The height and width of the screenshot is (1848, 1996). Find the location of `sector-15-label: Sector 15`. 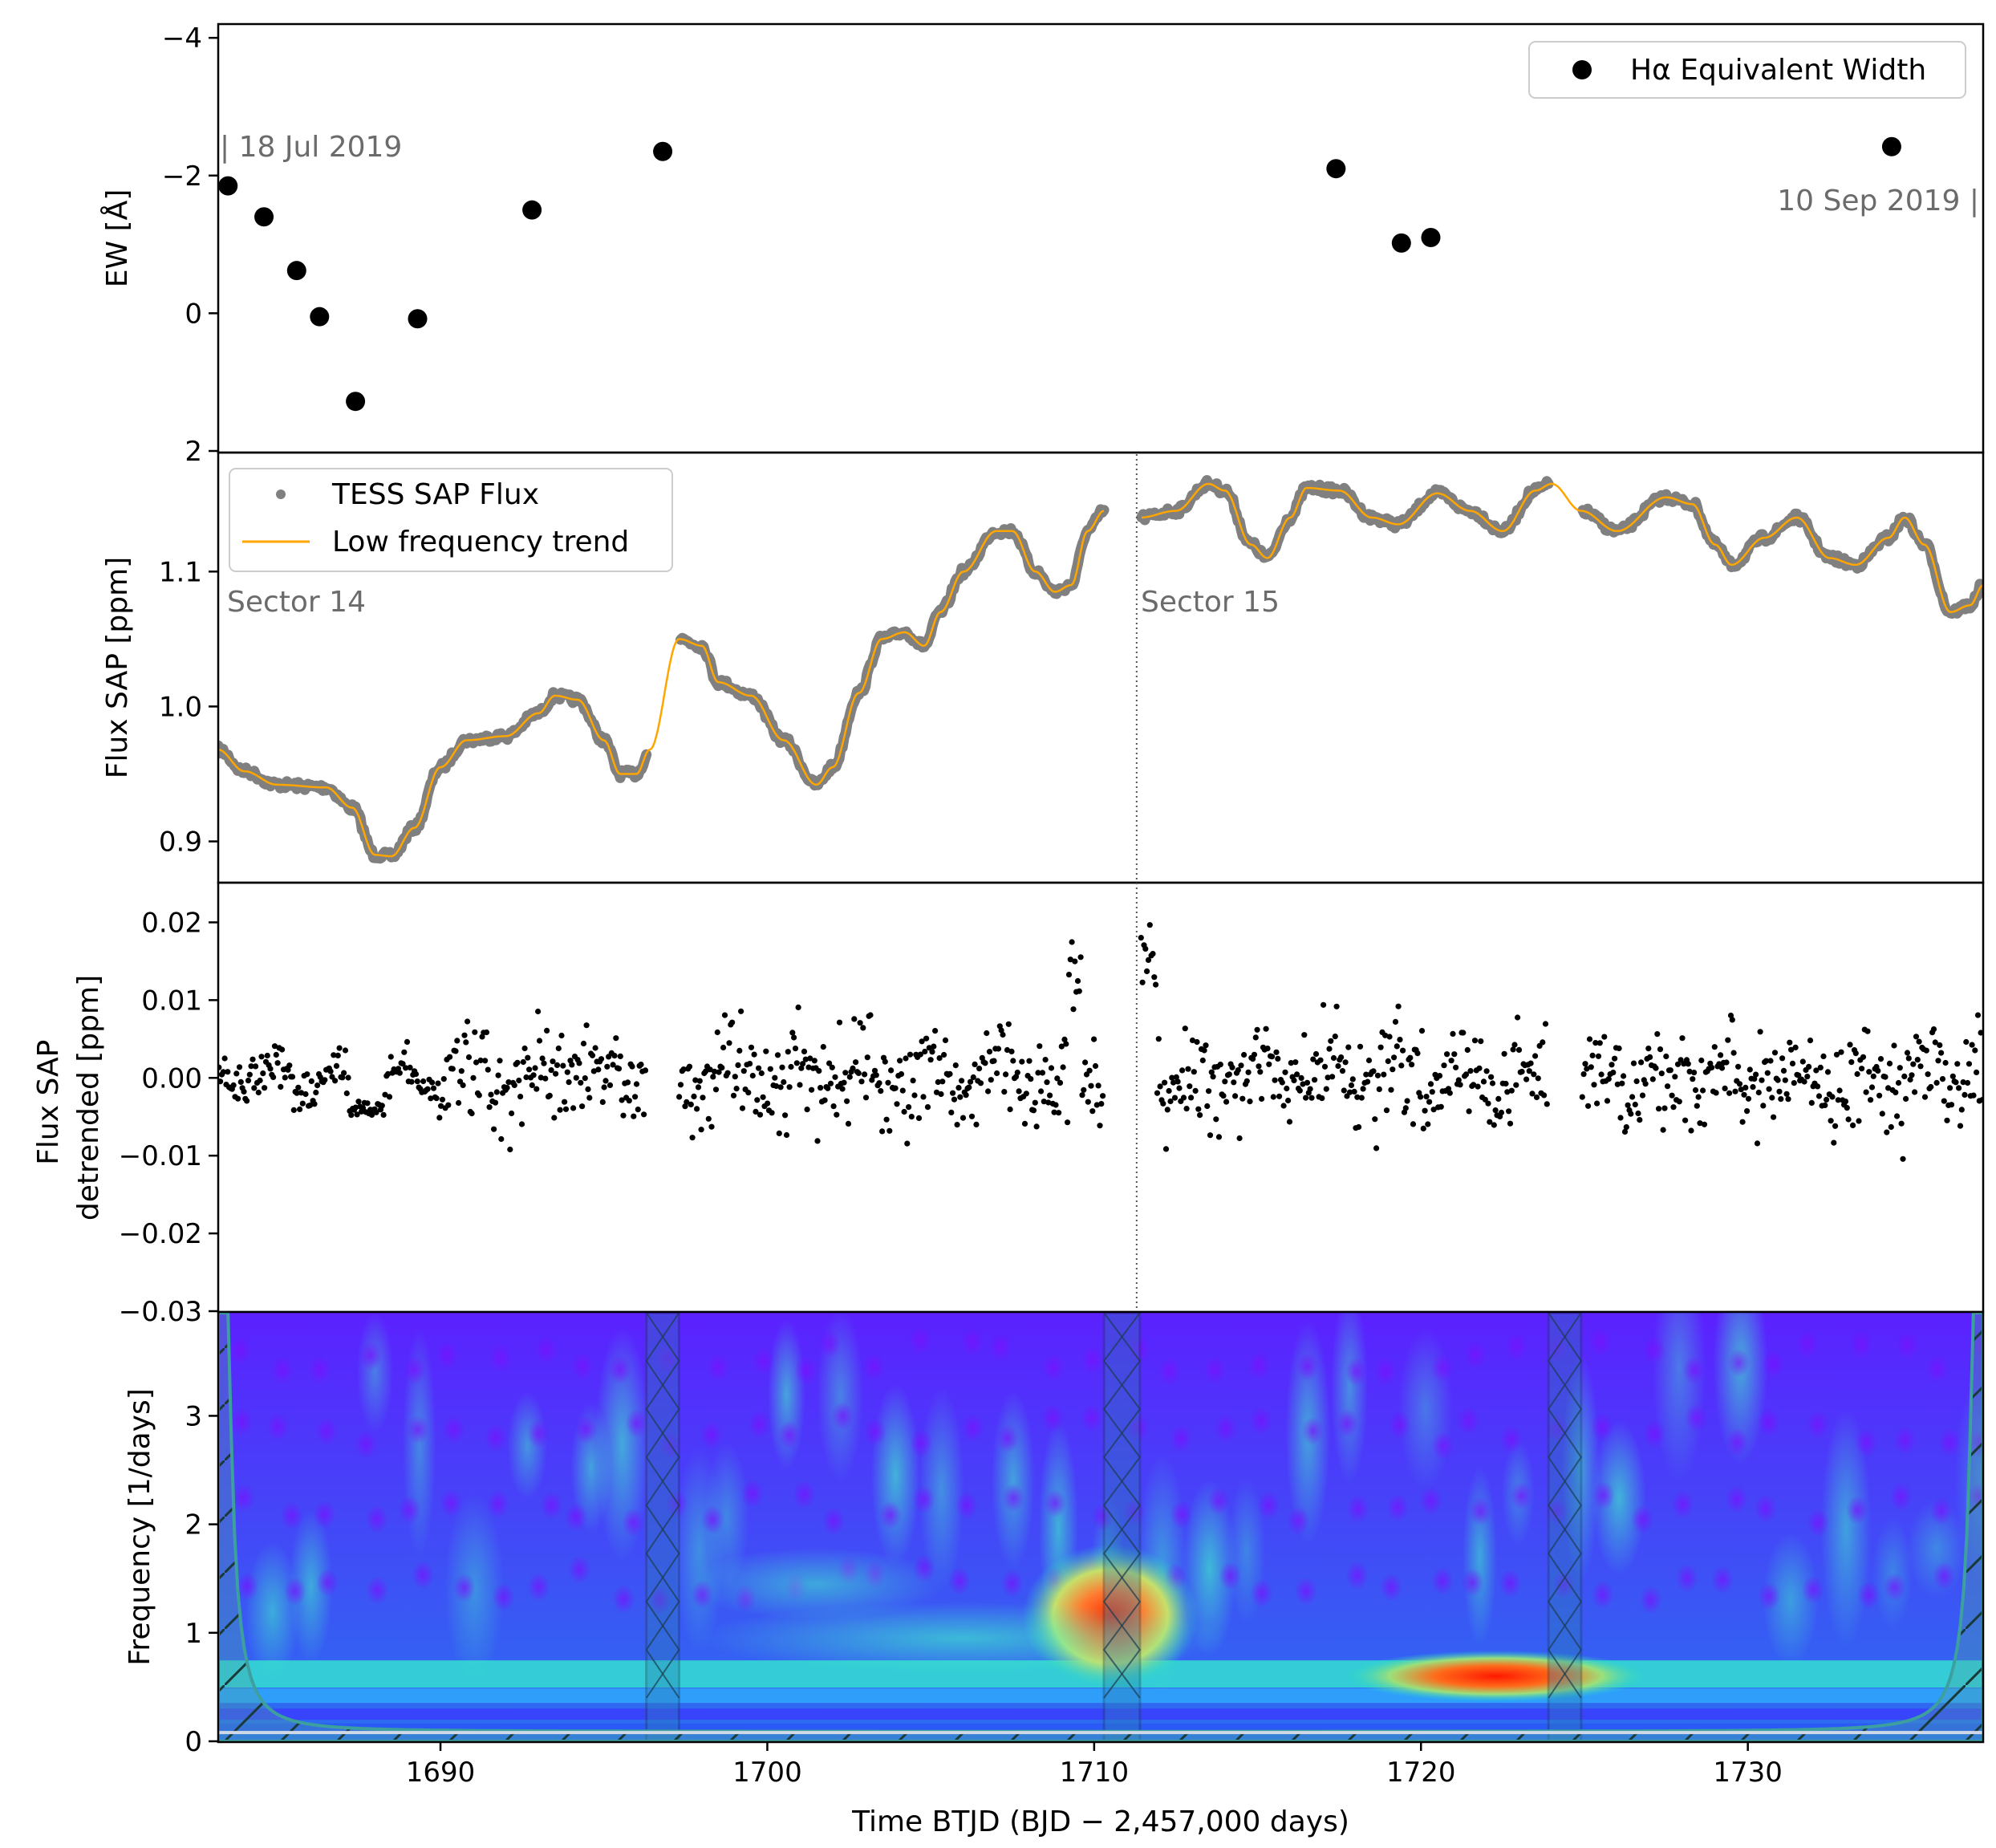

sector-15-label: Sector 15 is located at coordinates (1210, 602).